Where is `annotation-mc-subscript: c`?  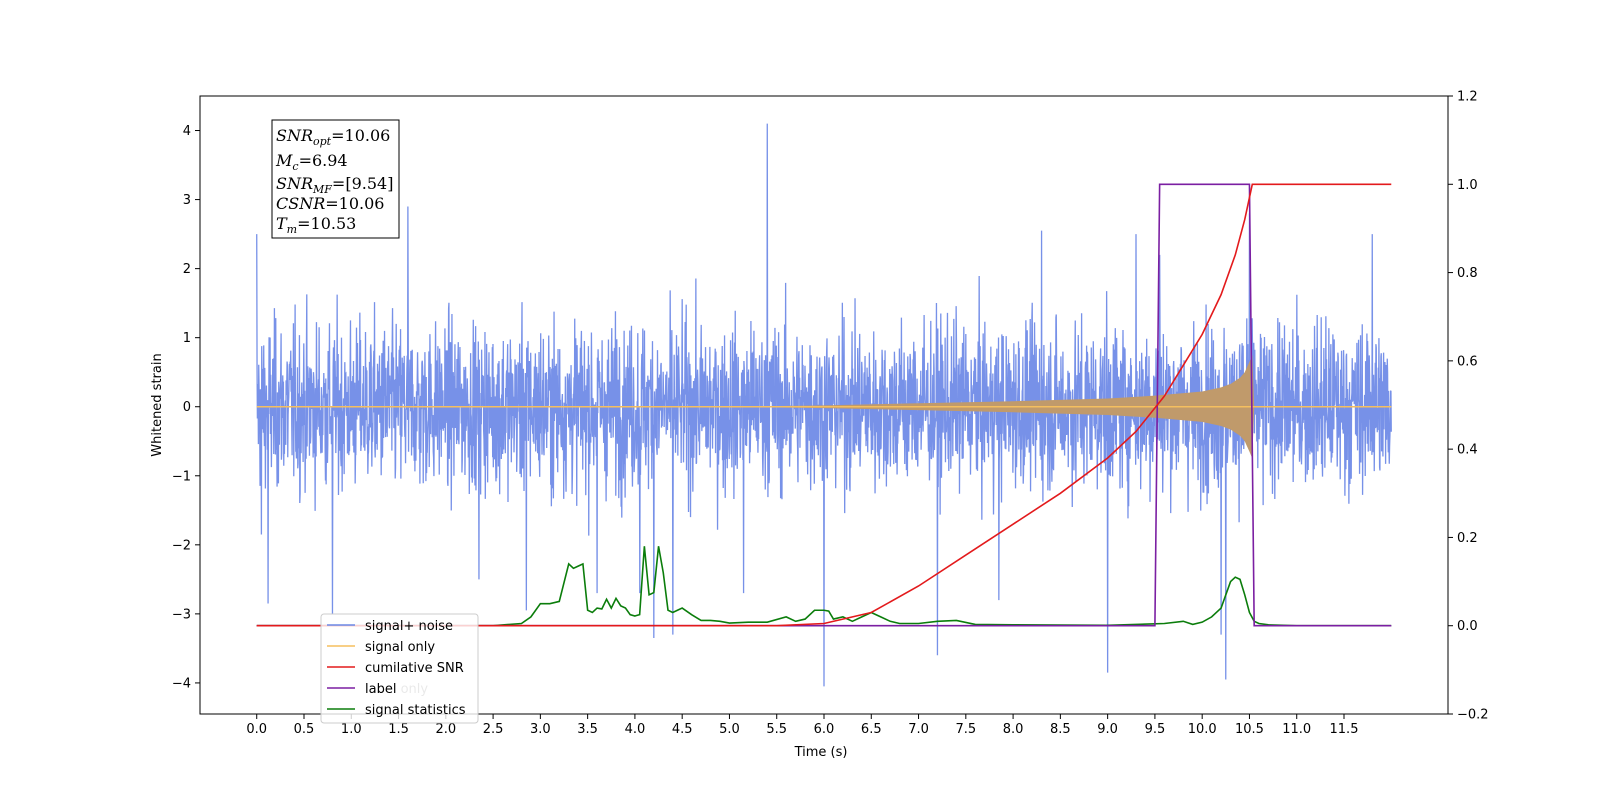
annotation-mc-subscript: c is located at coordinates (295, 166).